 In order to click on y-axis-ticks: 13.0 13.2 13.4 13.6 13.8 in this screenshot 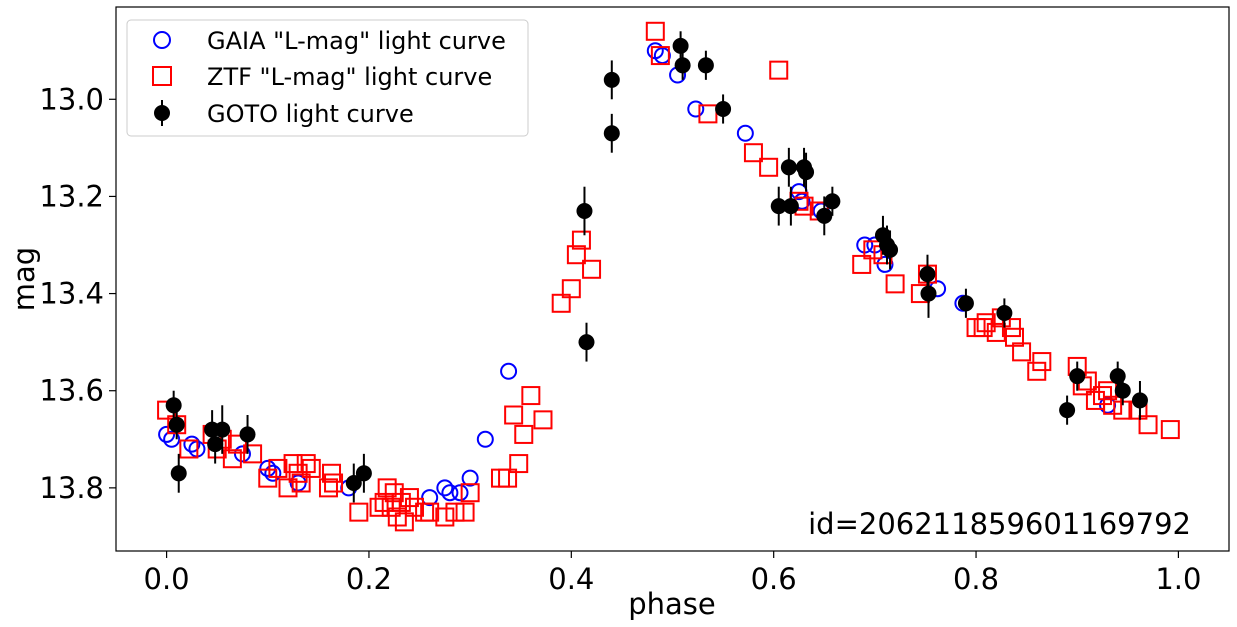, I will do `click(77, 293)`.